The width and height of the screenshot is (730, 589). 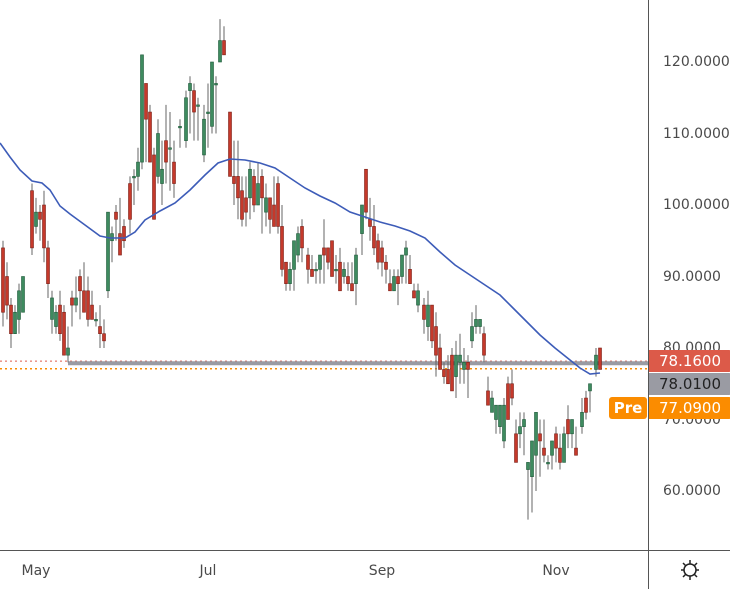 What do you see at coordinates (696, 62) in the screenshot?
I see `price-tick-label: 120.0000` at bounding box center [696, 62].